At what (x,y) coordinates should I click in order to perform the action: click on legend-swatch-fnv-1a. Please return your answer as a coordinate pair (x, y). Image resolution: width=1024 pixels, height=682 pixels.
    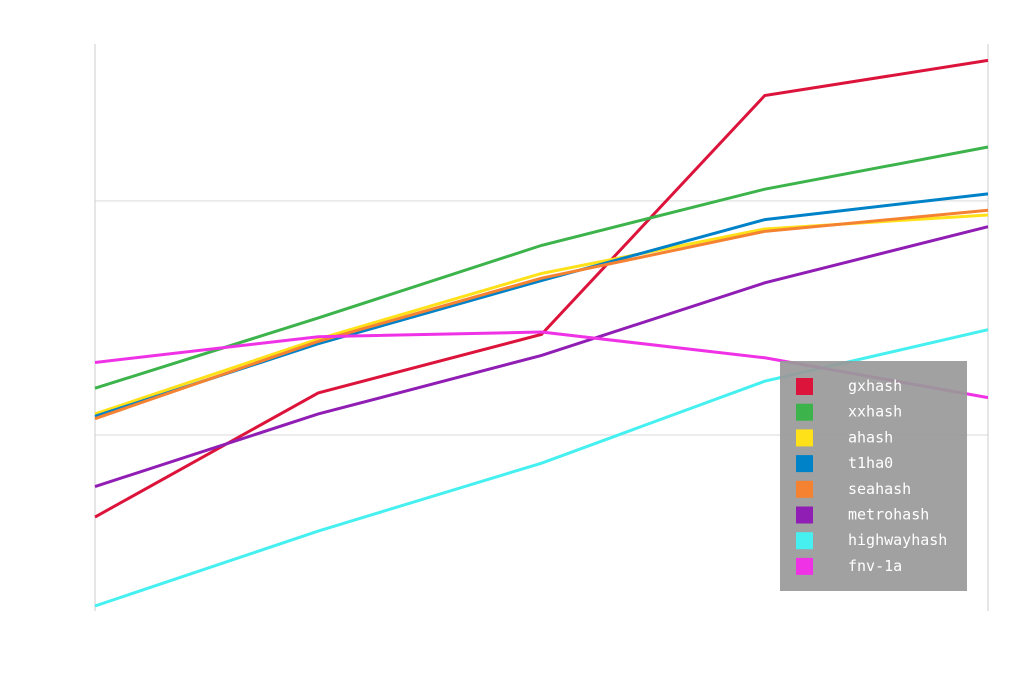
    Looking at the image, I should click on (804, 566).